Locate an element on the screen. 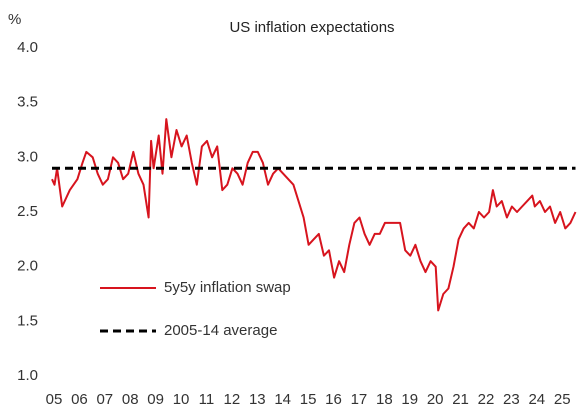 Image resolution: width=585 pixels, height=420 pixels. y-tick-label: 4.0 is located at coordinates (27, 47).